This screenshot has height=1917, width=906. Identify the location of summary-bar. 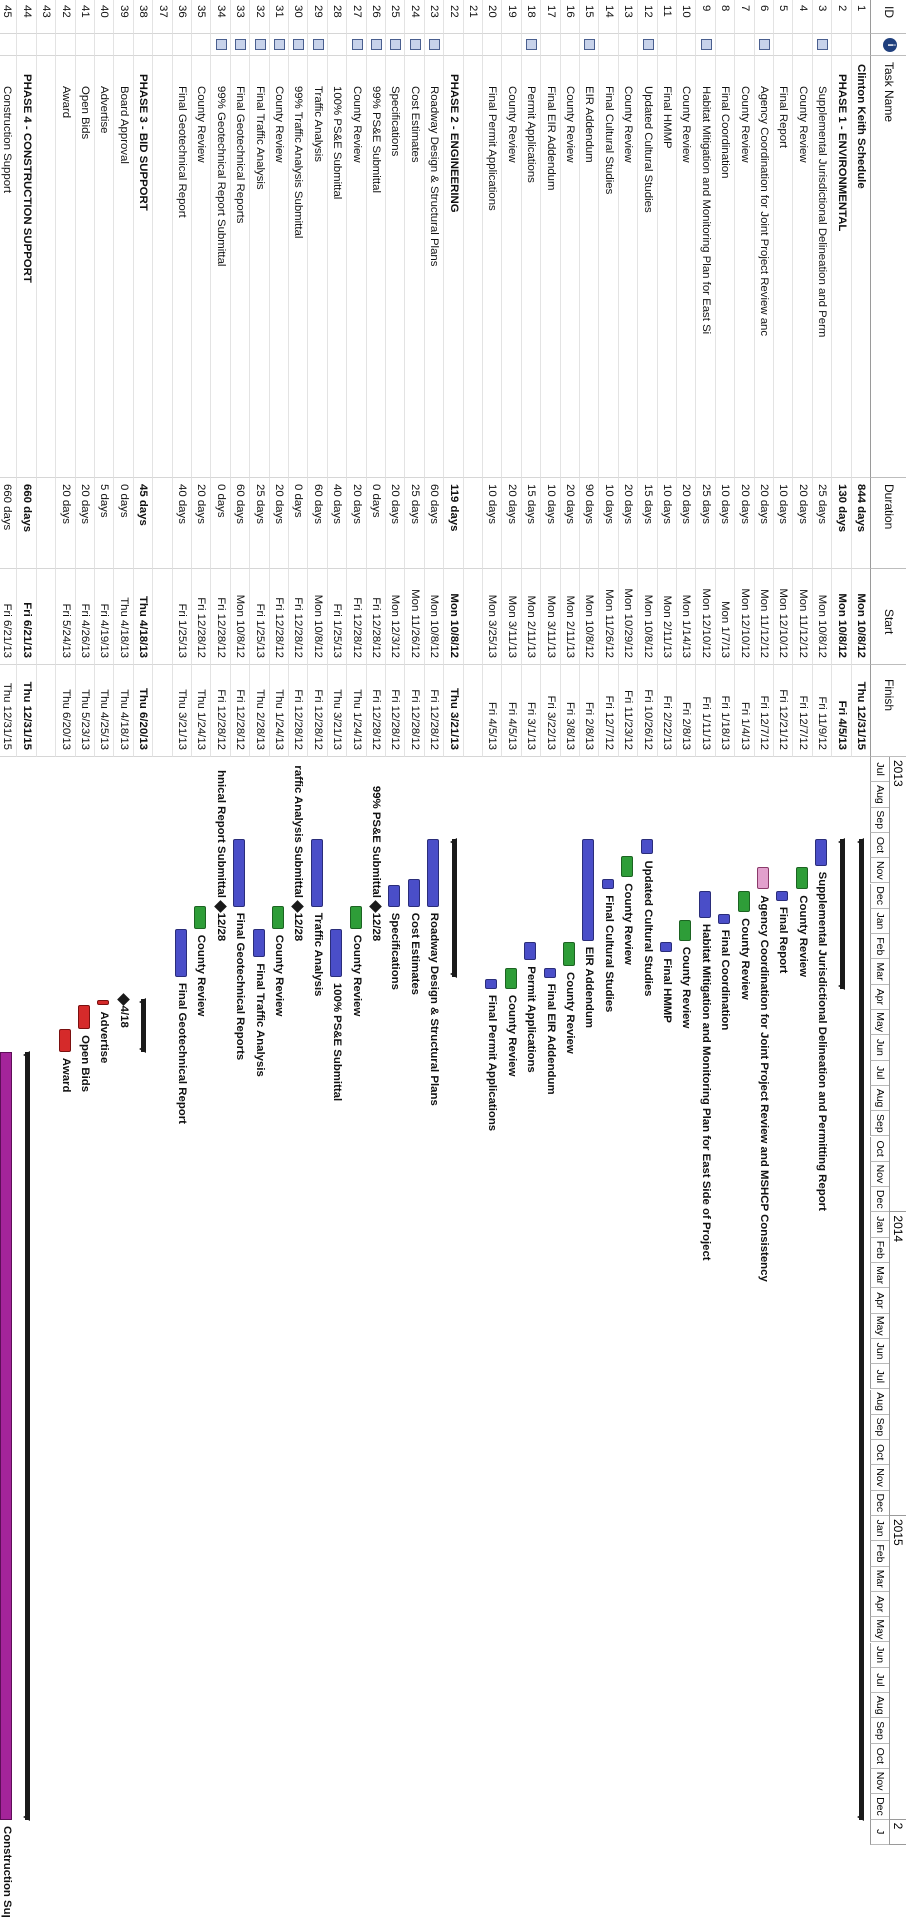
(861, 1329).